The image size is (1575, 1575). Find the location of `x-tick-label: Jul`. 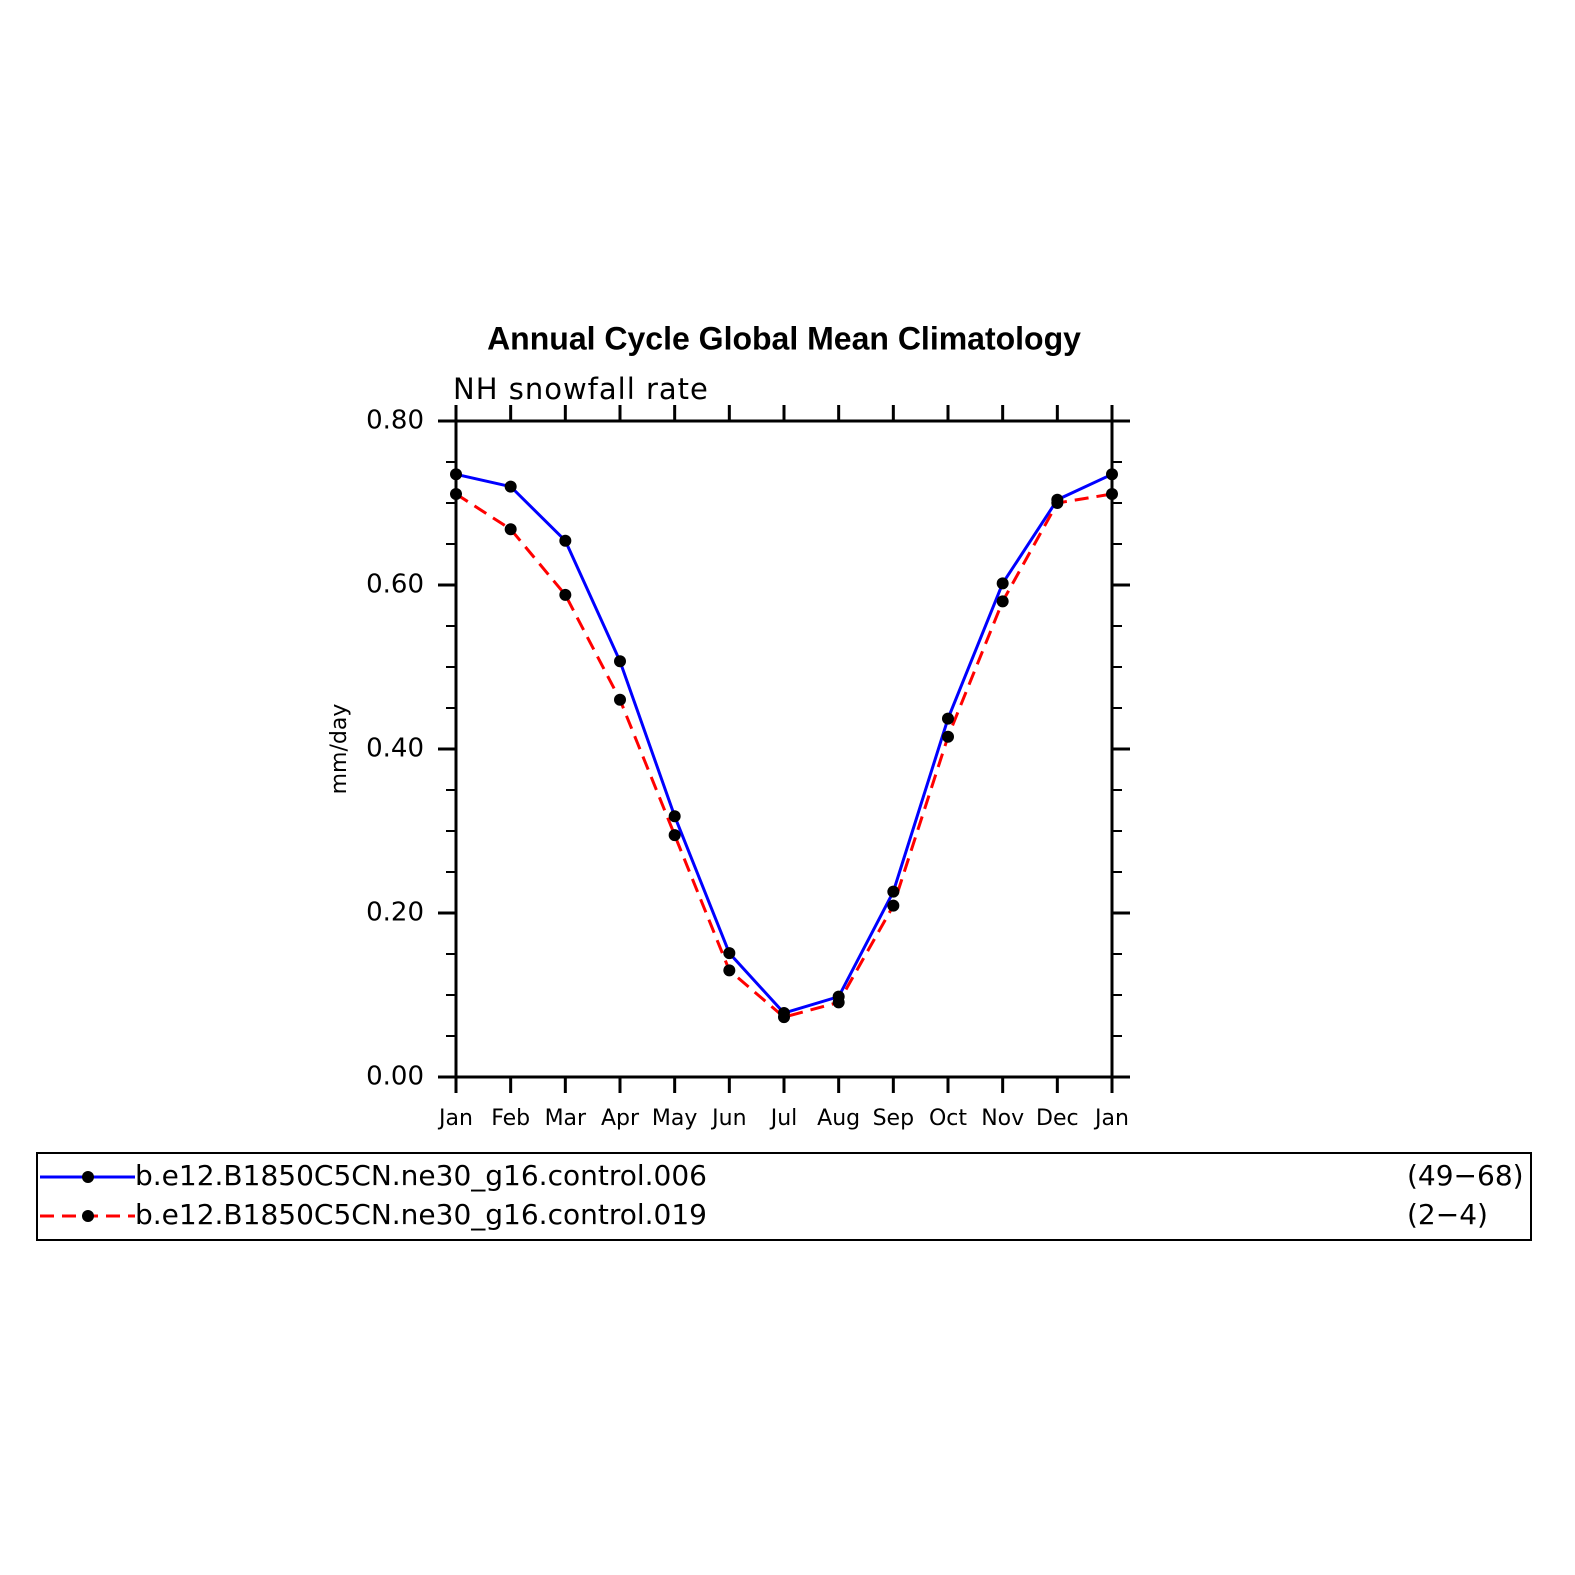

x-tick-label: Jul is located at coordinates (783, 1118).